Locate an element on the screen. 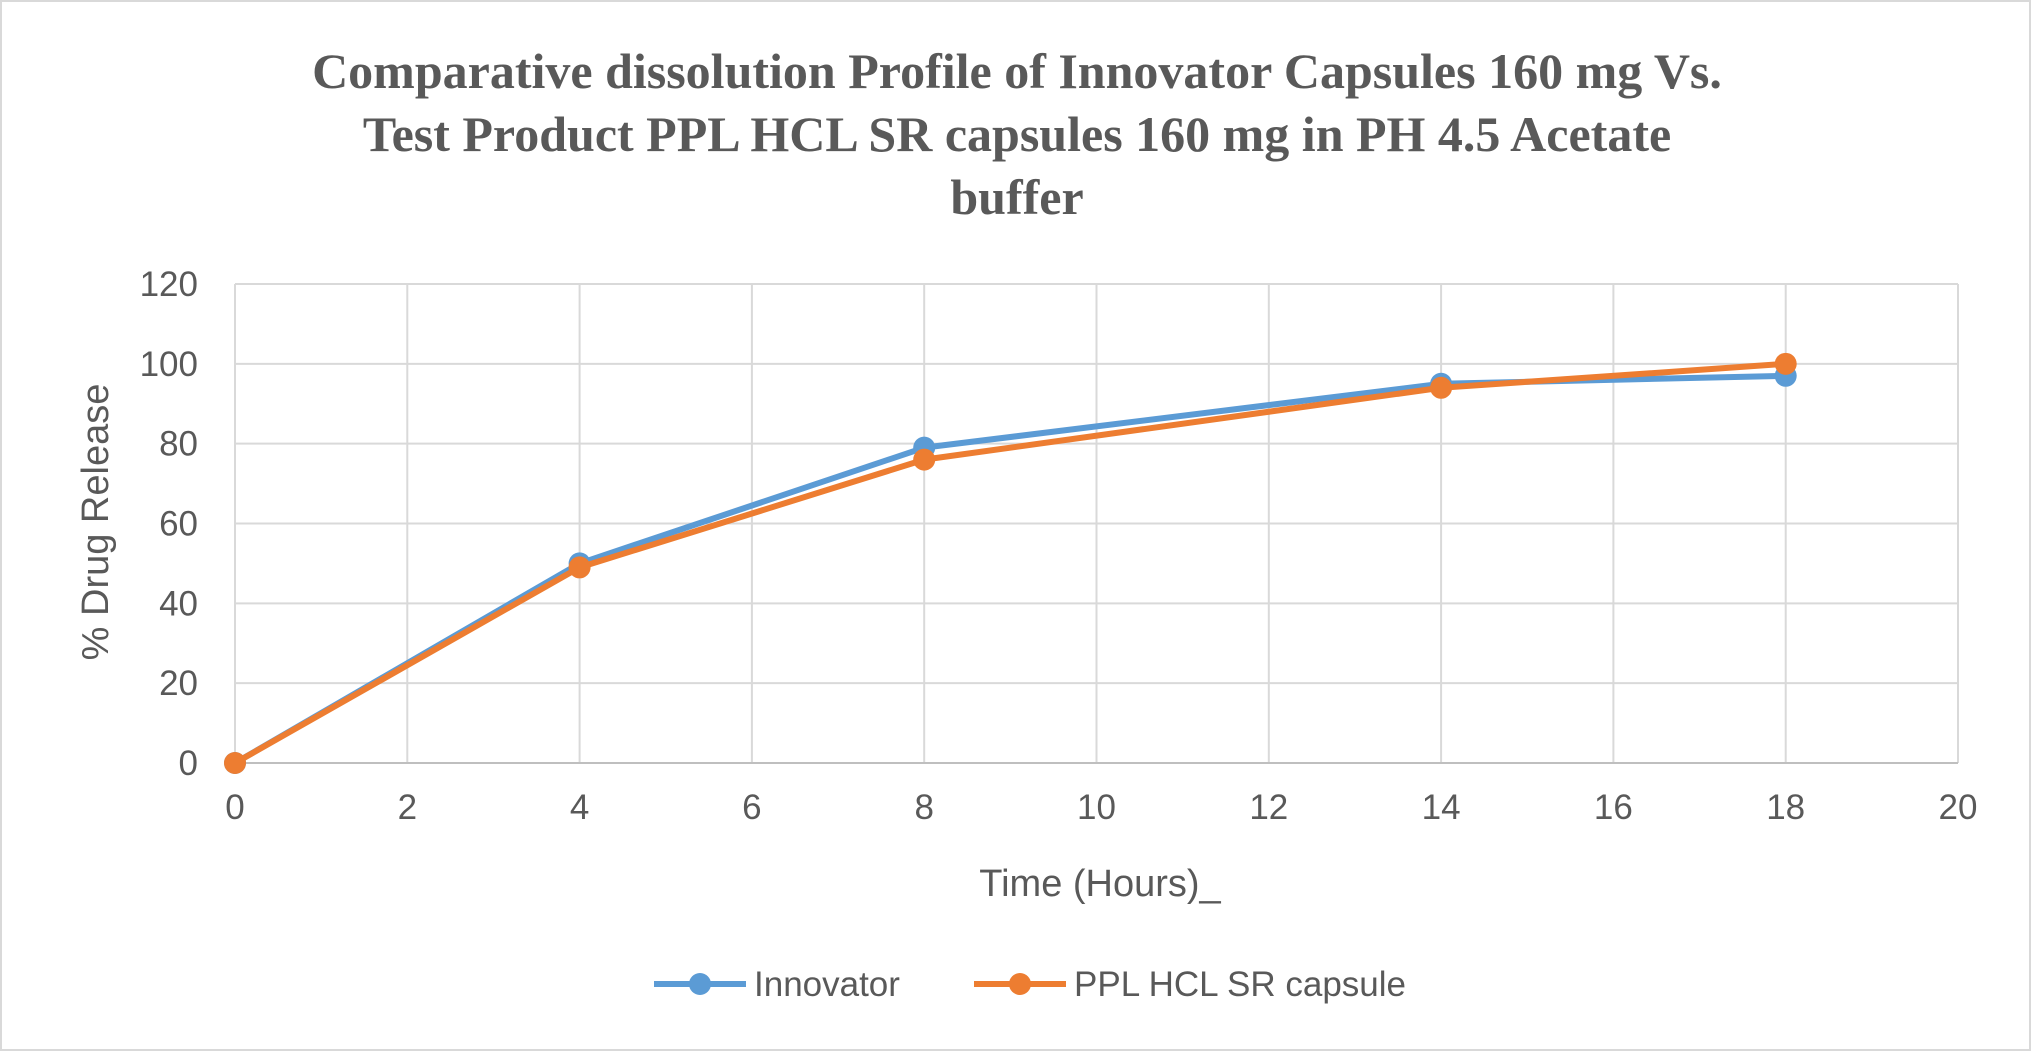 The image size is (2031, 1053). x-tick-label-8: 16 is located at coordinates (1613, 807).